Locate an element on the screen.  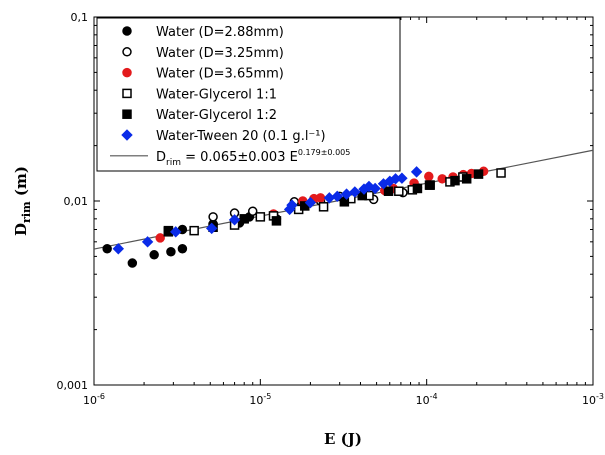
legend-label: Water-Tween 20 (0.1 g.l⁻¹) is located at coordinates (241, 136).